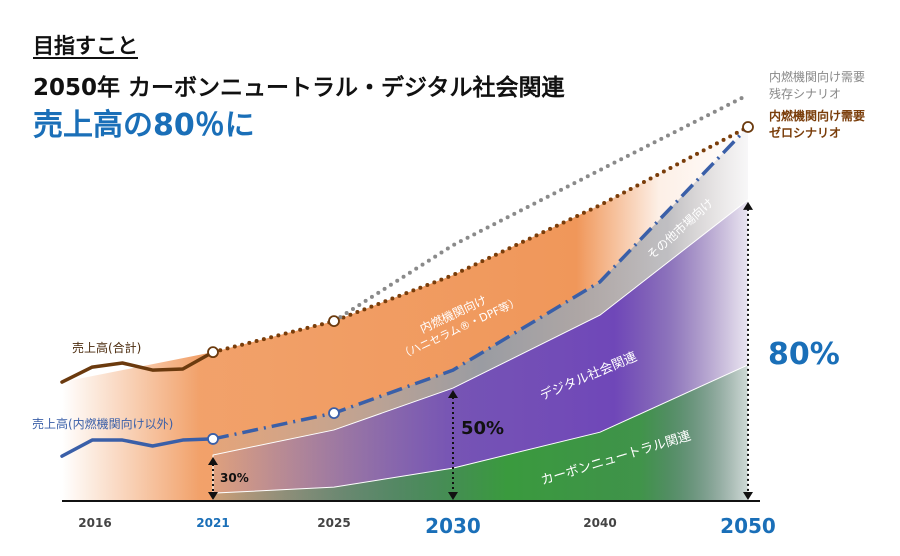  I want to click on legend-zero-line2: ゼロシナリオ, so click(805, 132).